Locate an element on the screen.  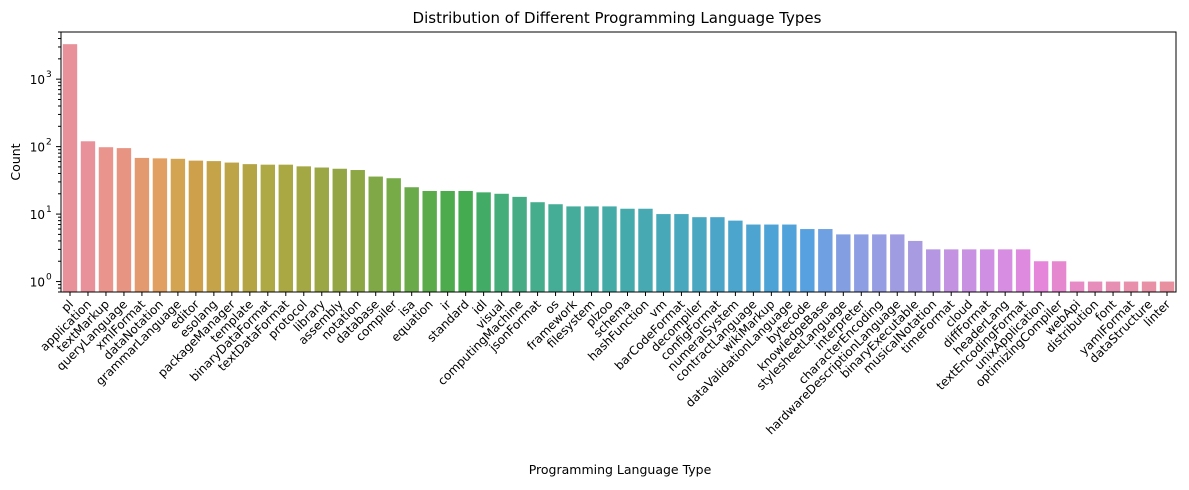
bar-library is located at coordinates (321, 229).